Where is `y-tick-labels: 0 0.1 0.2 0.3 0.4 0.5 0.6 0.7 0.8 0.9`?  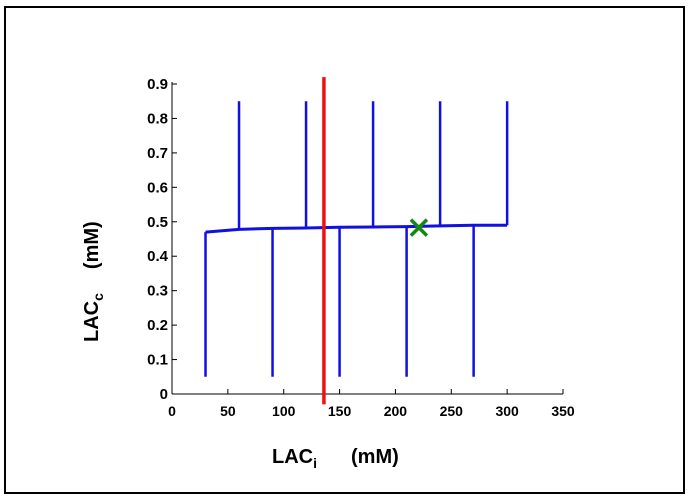
y-tick-labels: 0 0.1 0.2 0.3 0.4 0.5 0.6 0.7 0.8 0.9 is located at coordinates (158, 239).